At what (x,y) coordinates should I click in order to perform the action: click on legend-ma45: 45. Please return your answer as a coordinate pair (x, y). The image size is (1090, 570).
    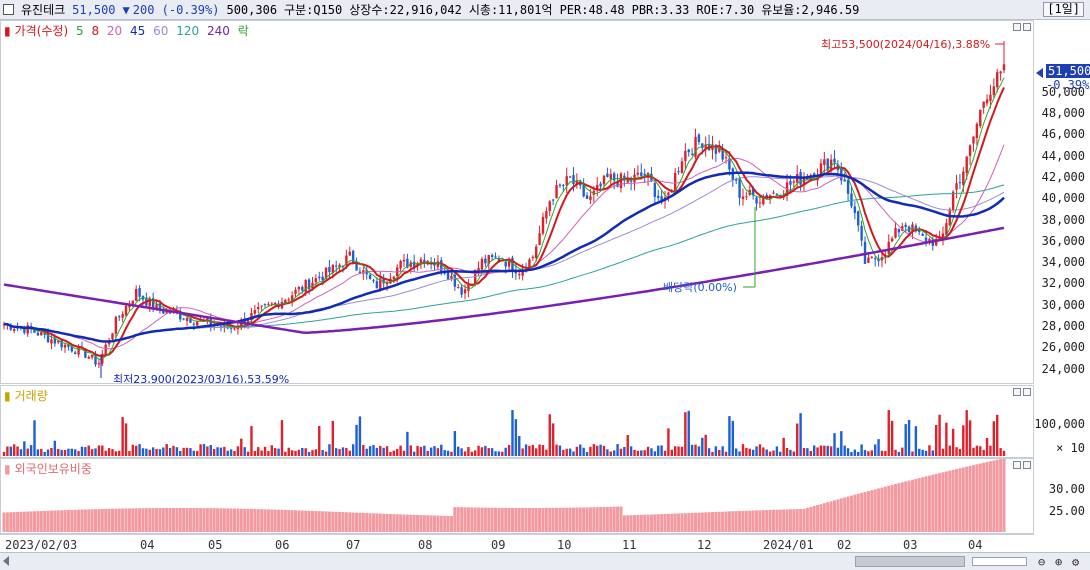
    Looking at the image, I should click on (138, 31).